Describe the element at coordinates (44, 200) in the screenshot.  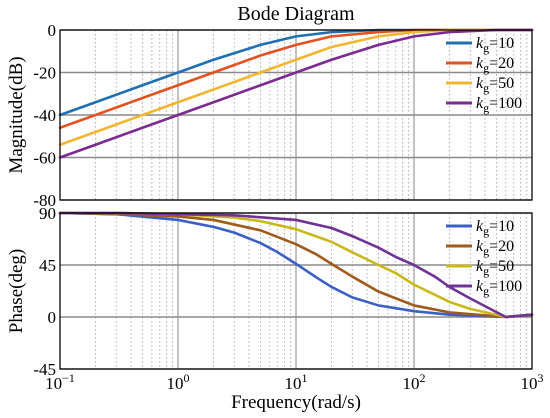
I see `y-tick-label: -80` at that location.